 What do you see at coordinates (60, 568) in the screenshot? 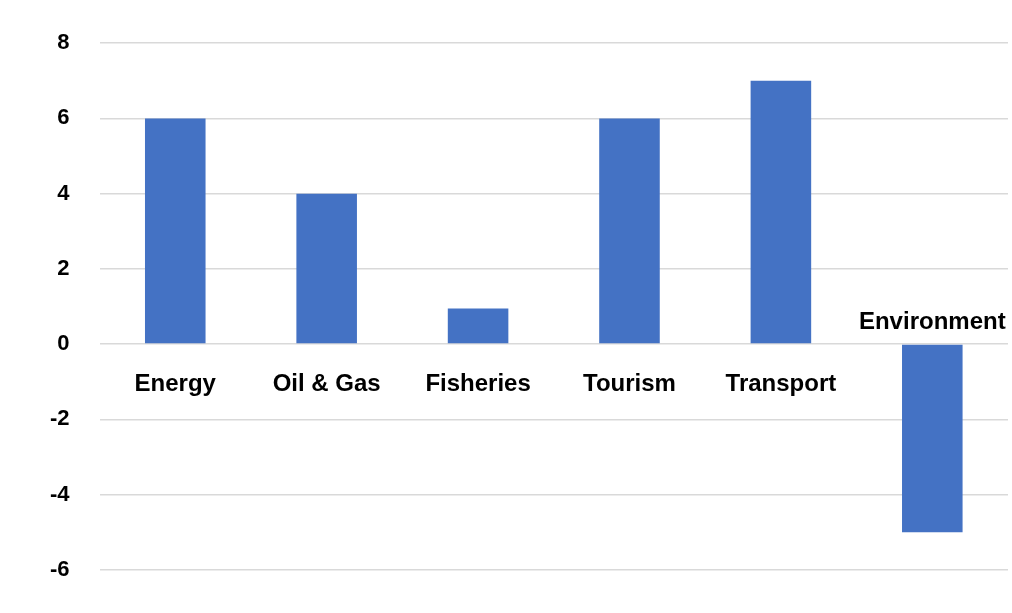
I see `y-tick-label: -6` at bounding box center [60, 568].